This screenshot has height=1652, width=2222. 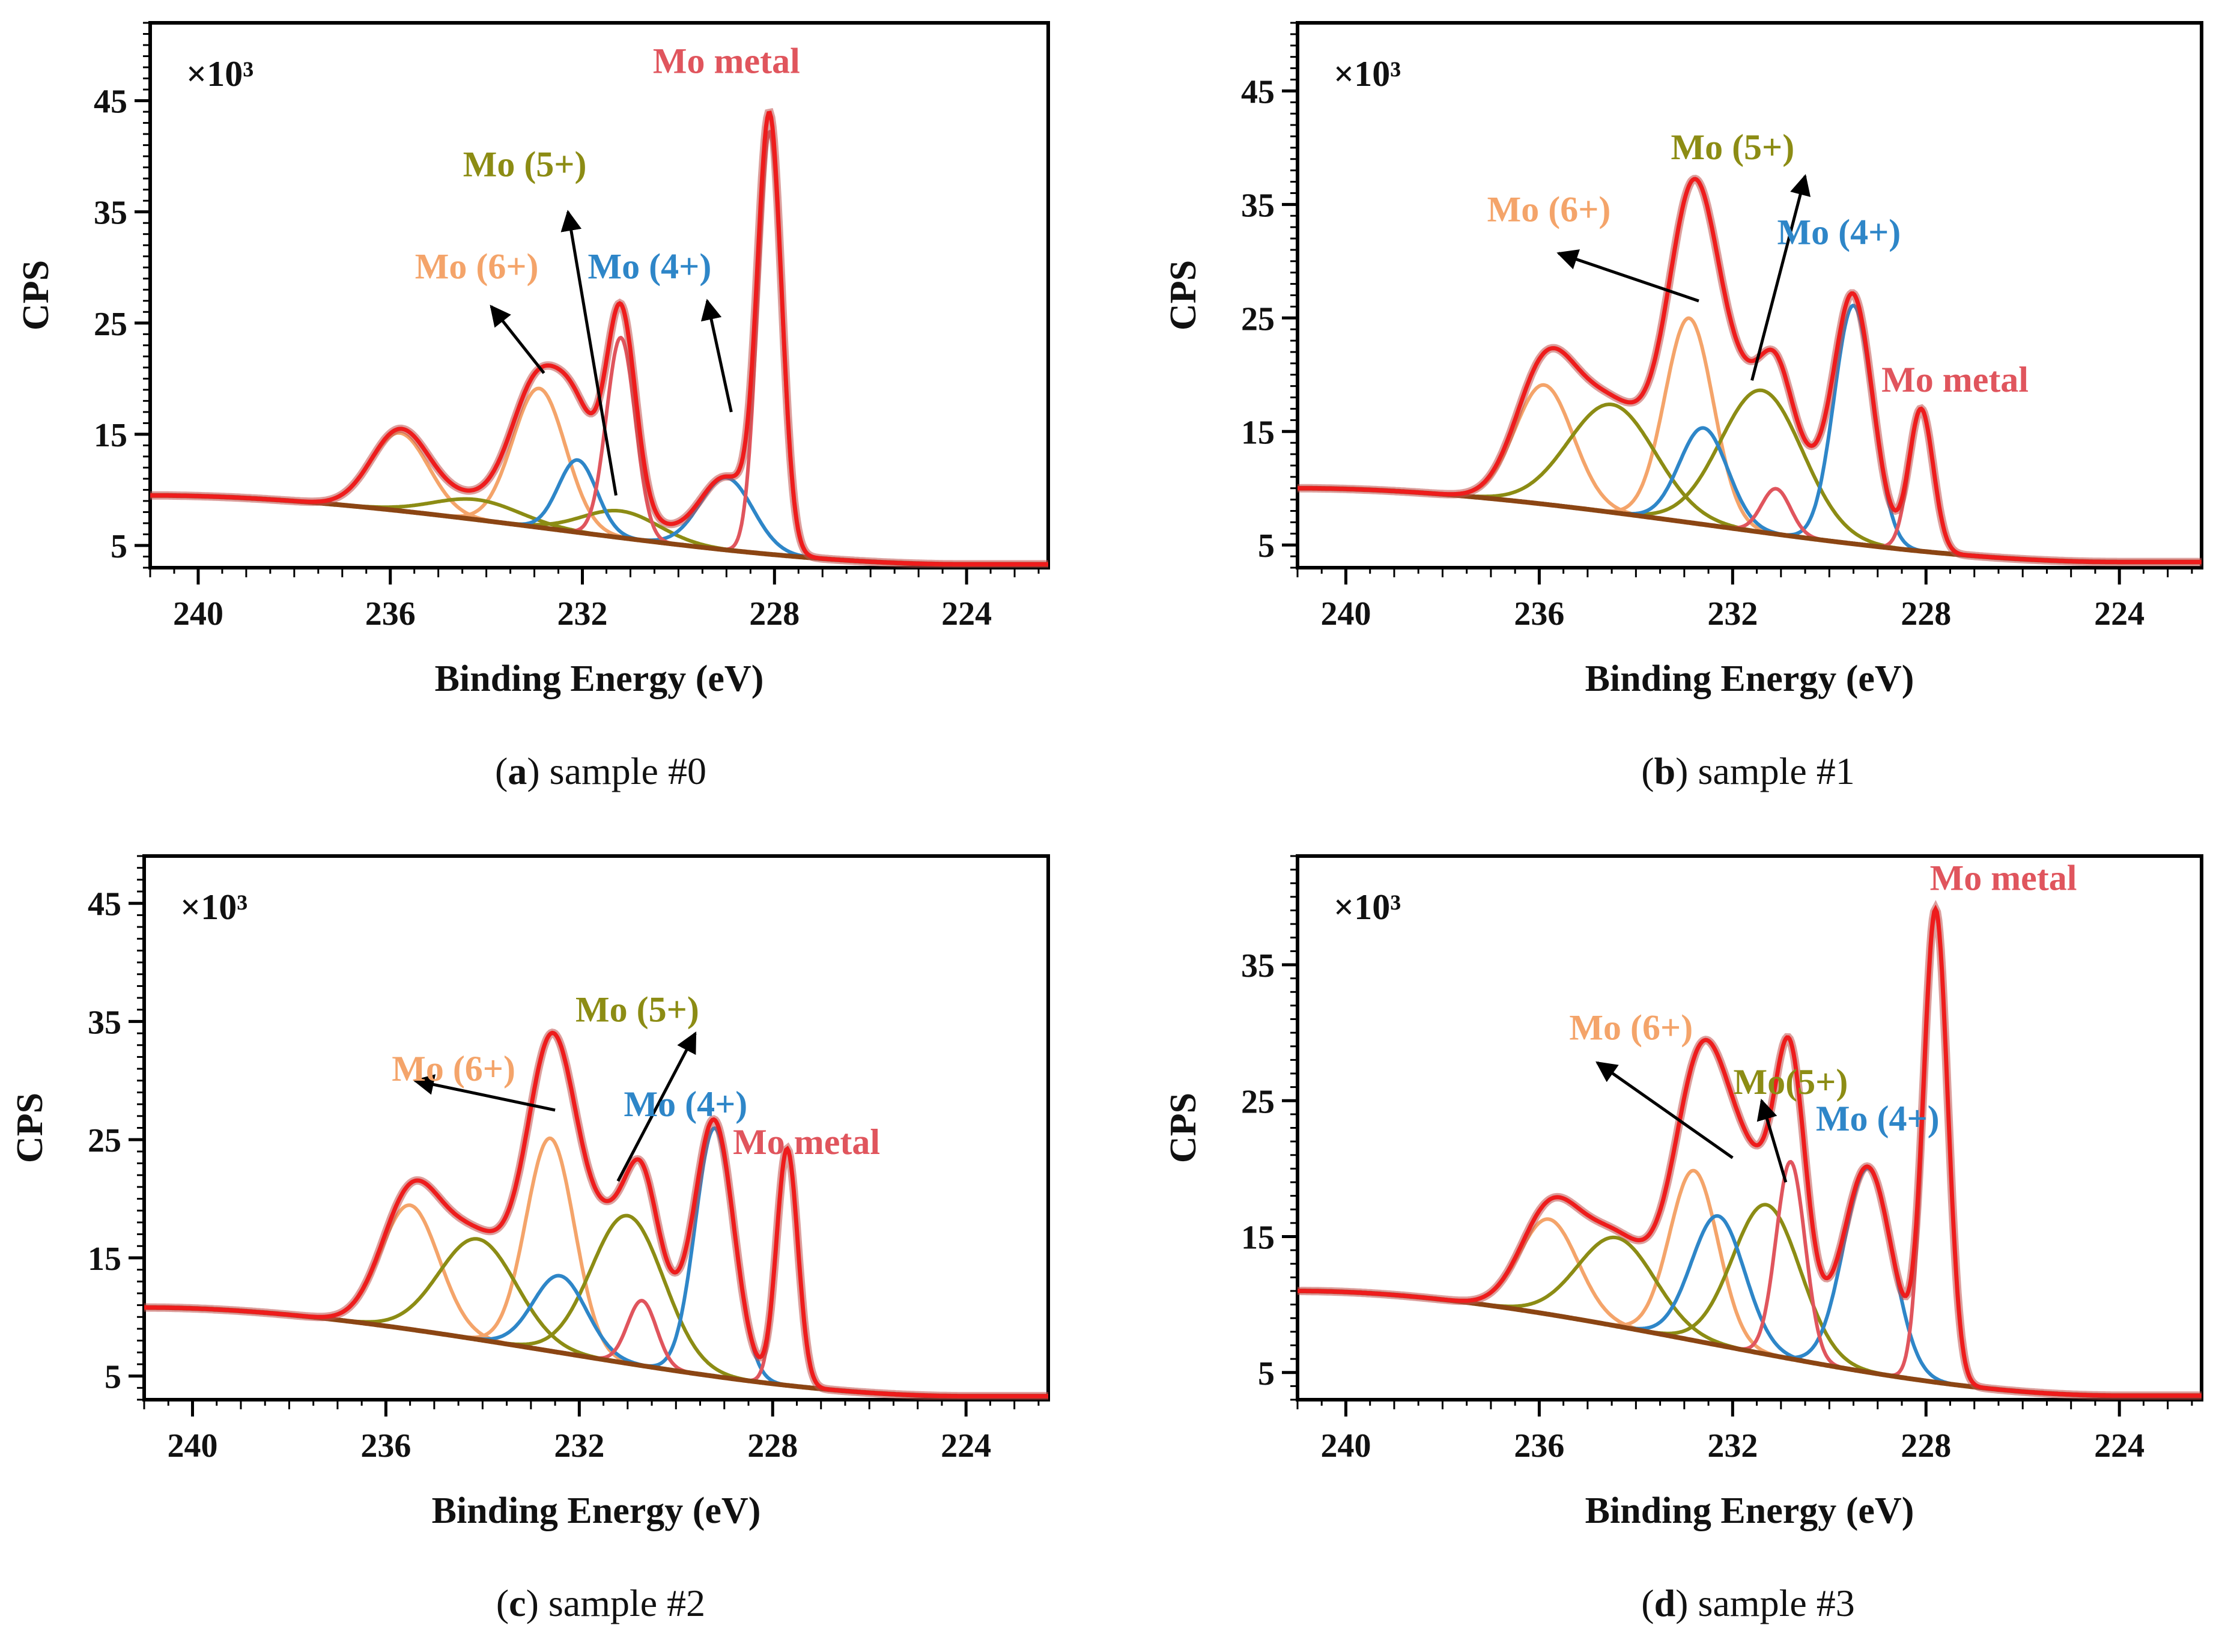 I want to click on caption-text: sample #0, so click(x=628, y=771).